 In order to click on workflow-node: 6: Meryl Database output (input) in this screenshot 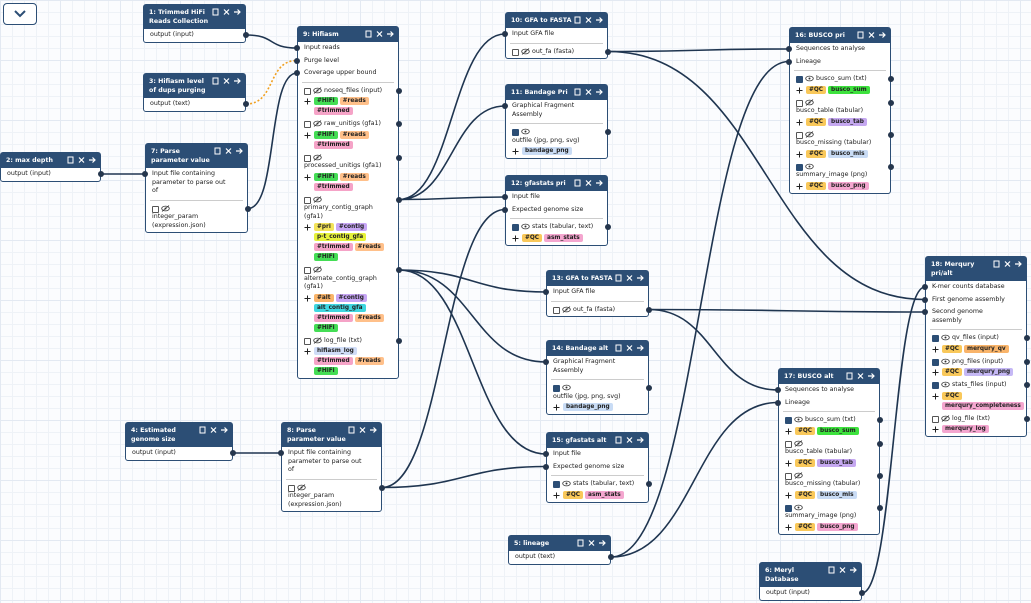, I will do `click(812, 581)`.